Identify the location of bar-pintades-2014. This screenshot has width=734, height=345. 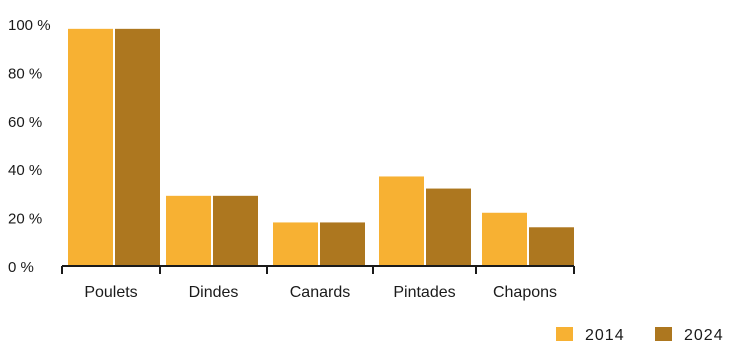
(401, 221).